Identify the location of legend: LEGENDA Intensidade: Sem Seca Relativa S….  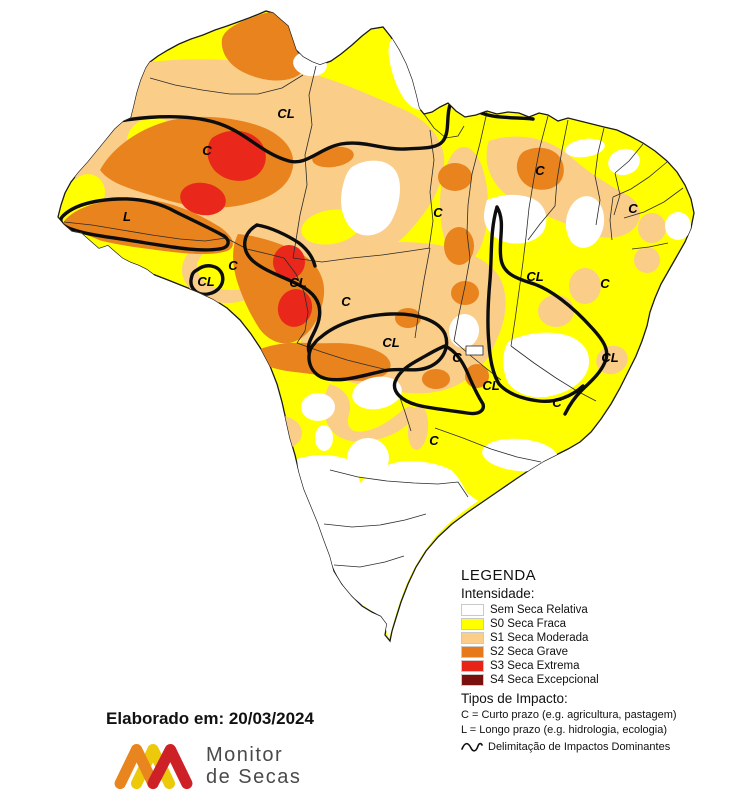
(603, 660).